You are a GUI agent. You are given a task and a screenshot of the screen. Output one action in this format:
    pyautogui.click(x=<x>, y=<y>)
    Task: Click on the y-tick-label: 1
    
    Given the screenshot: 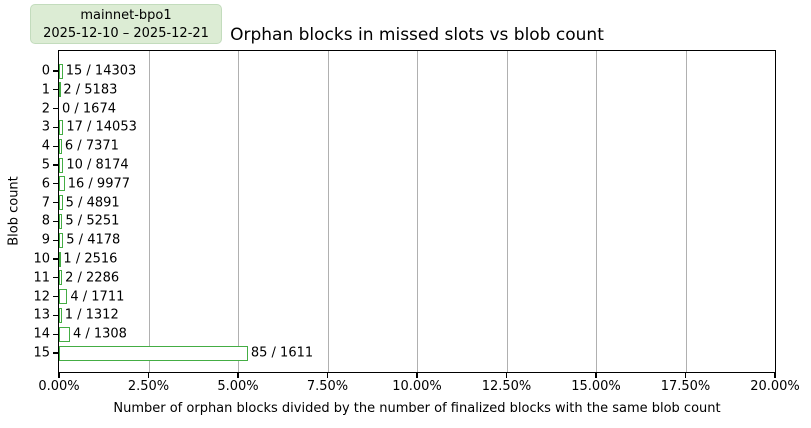 What is the action you would take?
    pyautogui.click(x=45, y=90)
    